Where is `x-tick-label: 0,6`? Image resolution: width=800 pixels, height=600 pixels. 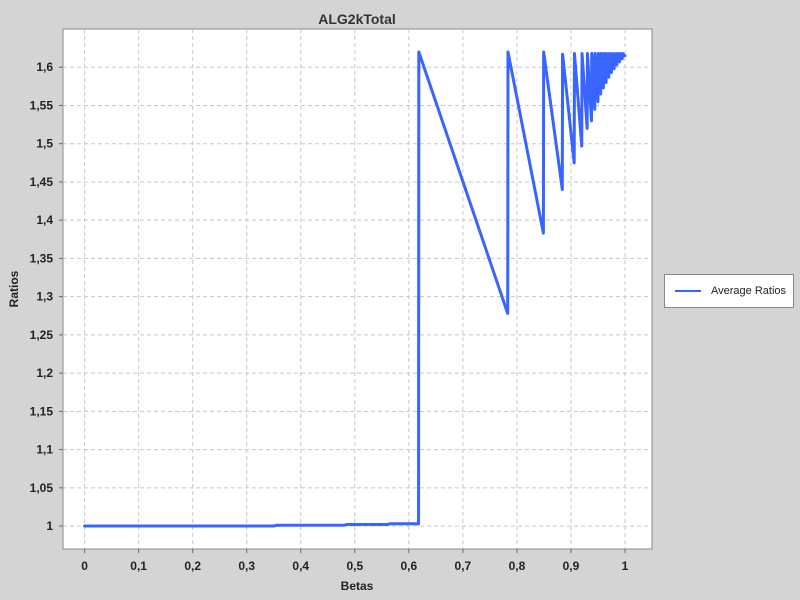
x-tick-label: 0,6 is located at coordinates (408, 566).